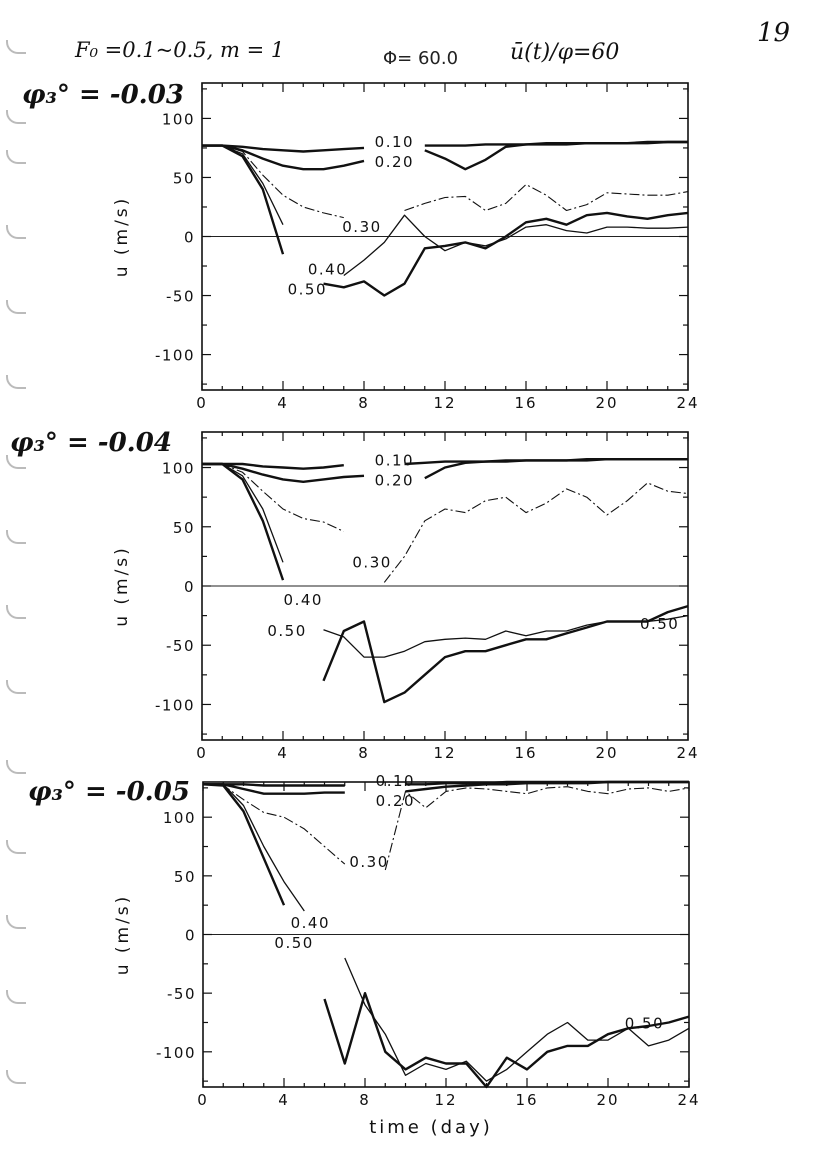 The height and width of the screenshot is (1171, 828). What do you see at coordinates (180, 50) in the screenshot?
I see `params-annotation: F₀ =0.1~0.5, m = 1` at bounding box center [180, 50].